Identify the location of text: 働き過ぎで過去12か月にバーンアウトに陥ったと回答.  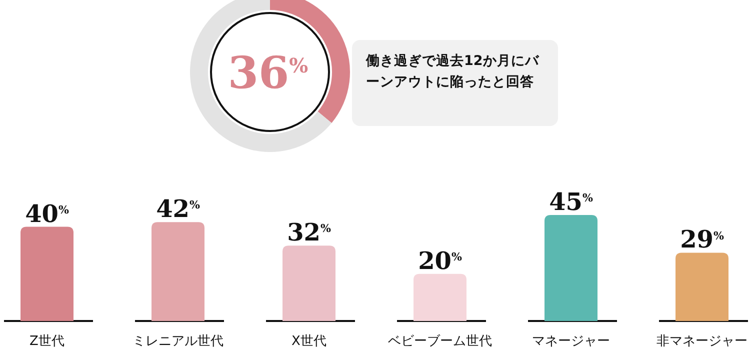
(452, 71).